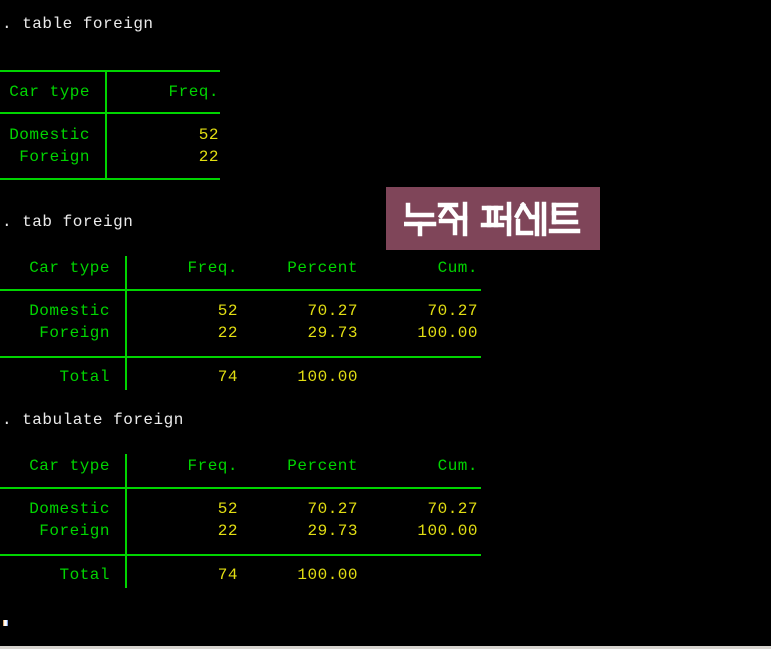  What do you see at coordinates (106, 125) in the screenshot?
I see `table1-column-divider` at bounding box center [106, 125].